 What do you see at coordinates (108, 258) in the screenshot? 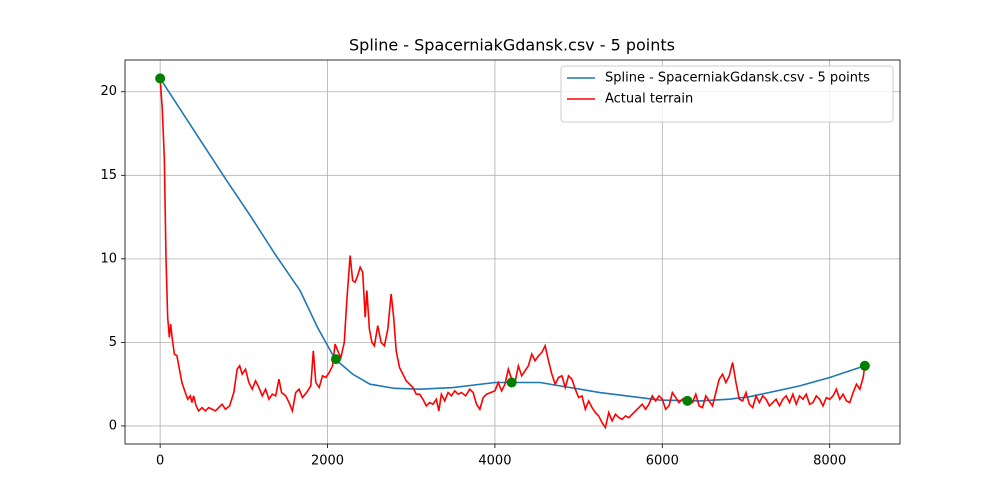
I see `y-tick-label: 10` at bounding box center [108, 258].